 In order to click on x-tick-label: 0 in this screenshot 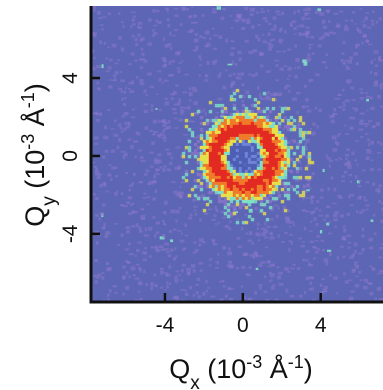, I will do `click(243, 325)`.